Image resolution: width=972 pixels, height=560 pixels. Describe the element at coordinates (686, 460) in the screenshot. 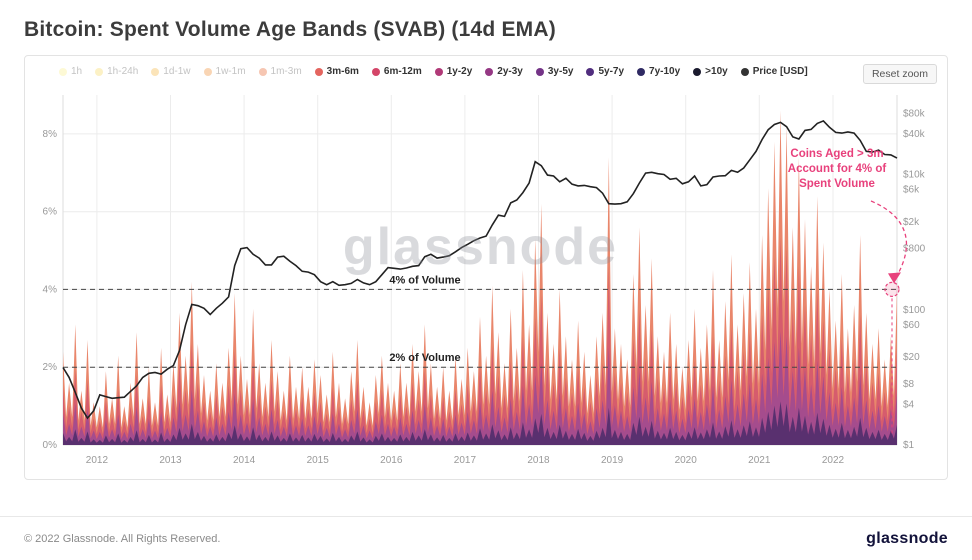

I see `svg-text: 2020` at that location.